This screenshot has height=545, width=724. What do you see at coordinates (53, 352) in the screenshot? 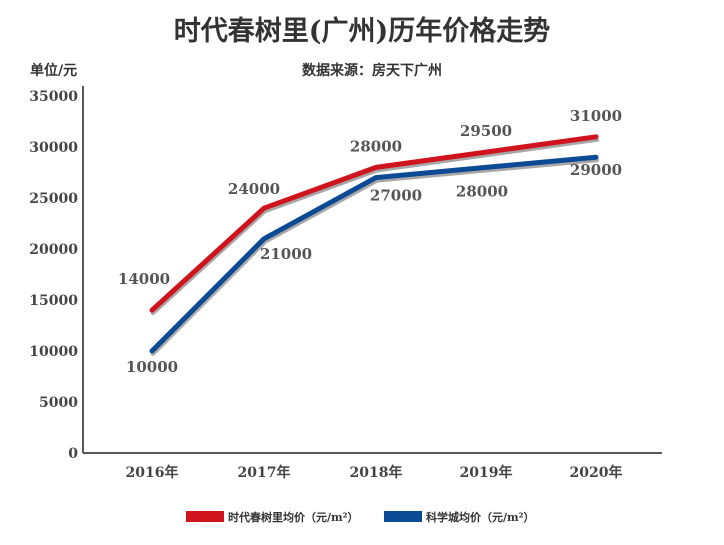
I see `y-tick-label: 10000` at bounding box center [53, 352].